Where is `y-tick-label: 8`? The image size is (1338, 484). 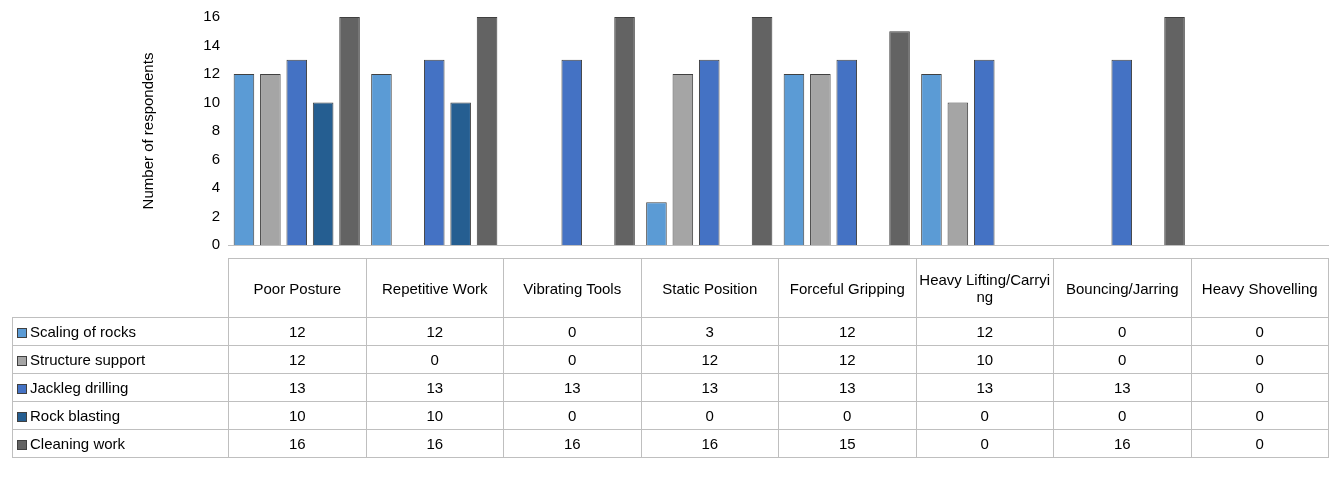
y-tick-label: 8 is located at coordinates (215, 130).